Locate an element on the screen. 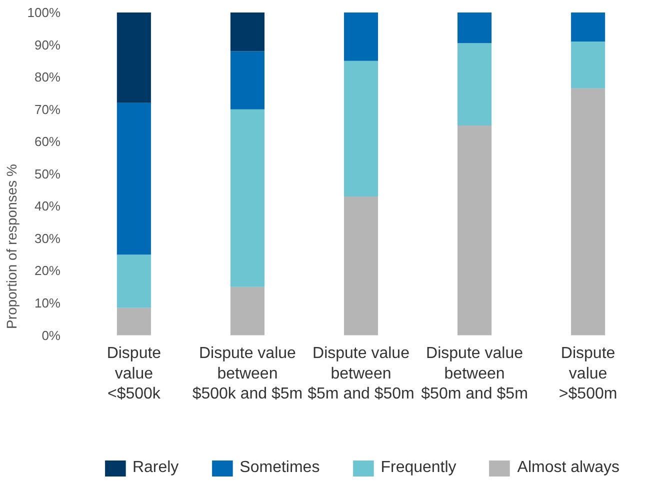 The width and height of the screenshot is (670, 488). x-tick-label: Dispute value <$500k is located at coordinates (134, 373).